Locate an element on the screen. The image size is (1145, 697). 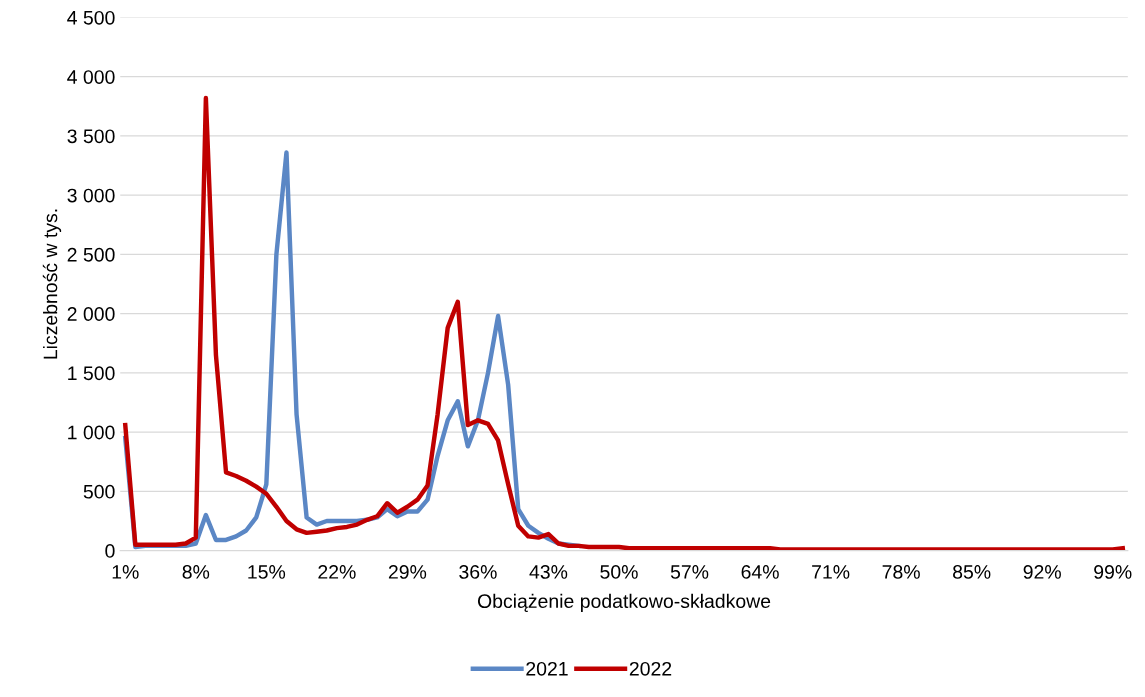
y-tick-label: 2 500 is located at coordinates (91, 254).